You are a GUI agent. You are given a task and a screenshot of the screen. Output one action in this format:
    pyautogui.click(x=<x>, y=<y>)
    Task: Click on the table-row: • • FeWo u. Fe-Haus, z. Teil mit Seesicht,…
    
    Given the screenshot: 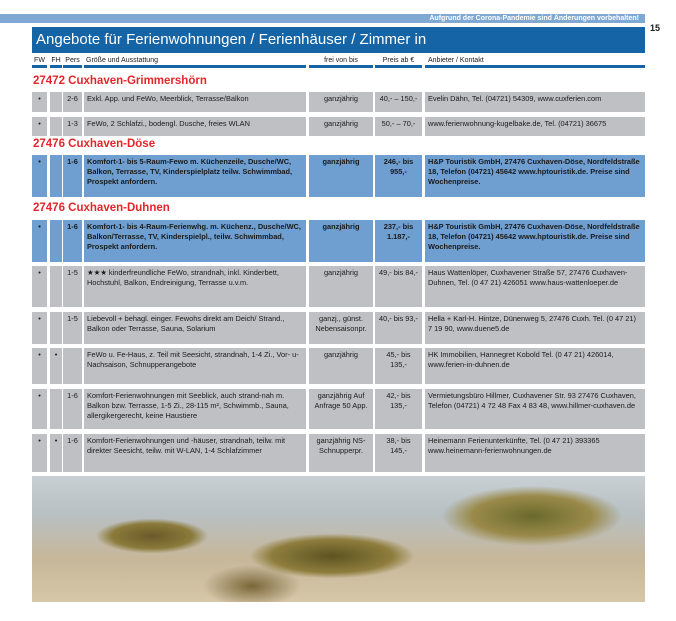 What is the action you would take?
    pyautogui.click(x=338, y=366)
    